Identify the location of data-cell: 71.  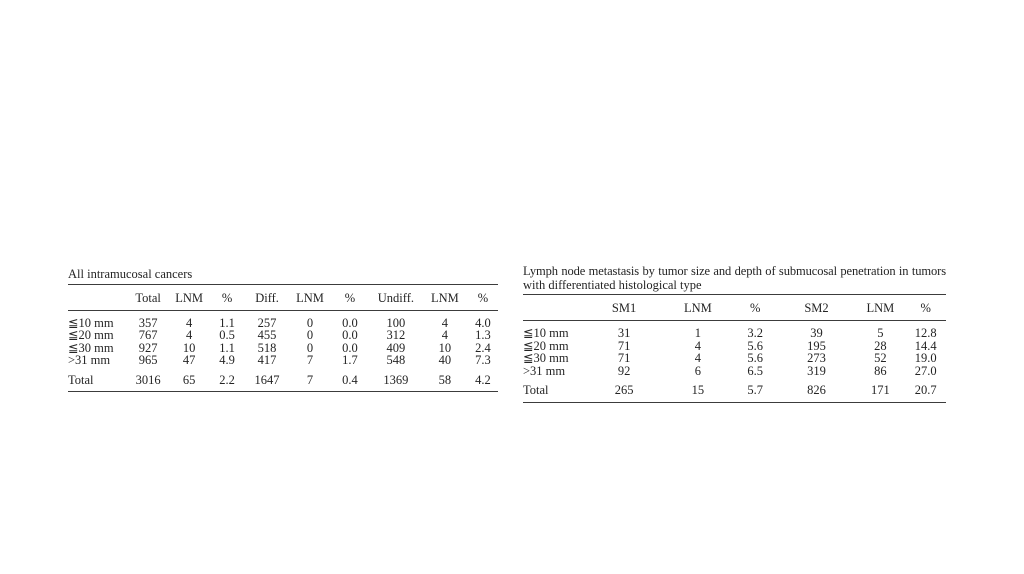
(624, 358).